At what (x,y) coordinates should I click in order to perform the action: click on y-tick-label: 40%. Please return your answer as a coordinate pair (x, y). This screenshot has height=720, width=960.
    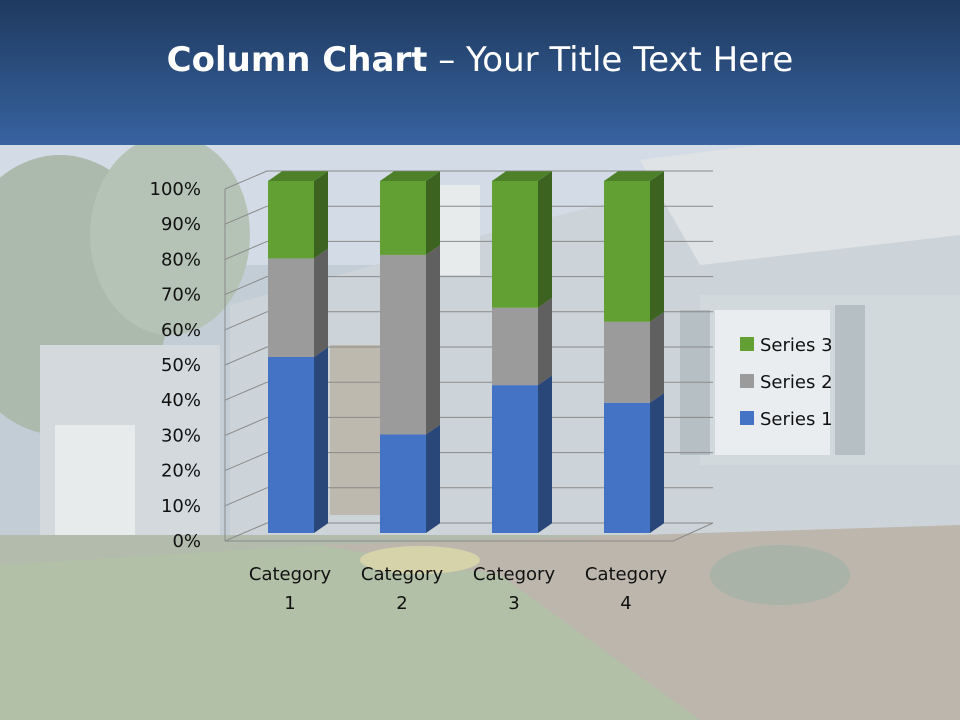
    Looking at the image, I should click on (181, 400).